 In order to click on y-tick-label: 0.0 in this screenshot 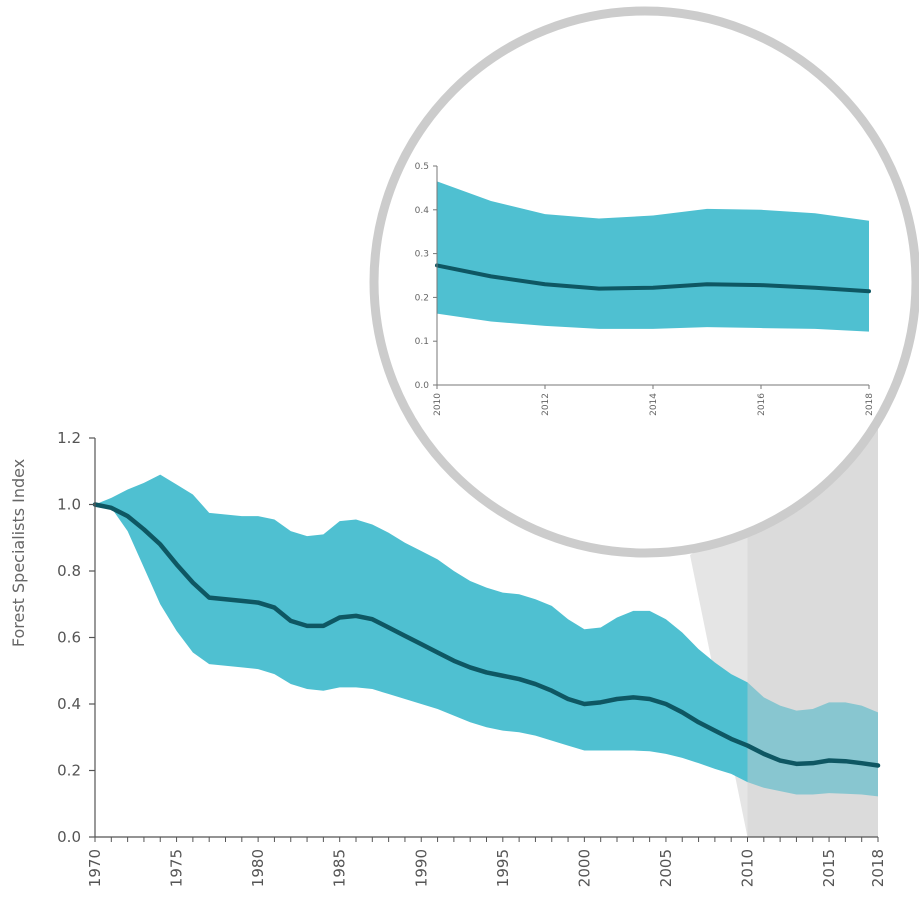, I will do `click(69, 837)`.